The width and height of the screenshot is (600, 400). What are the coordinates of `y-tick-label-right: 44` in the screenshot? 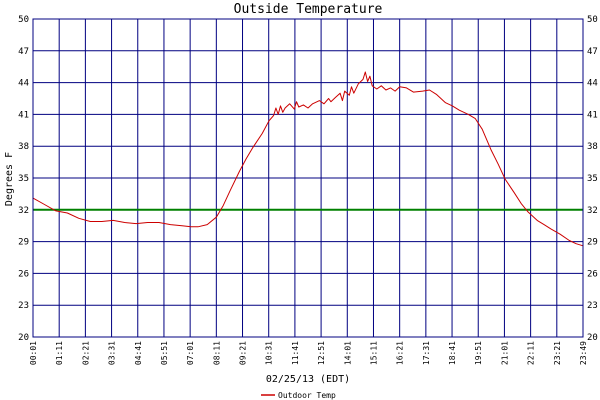 It's located at (592, 84).